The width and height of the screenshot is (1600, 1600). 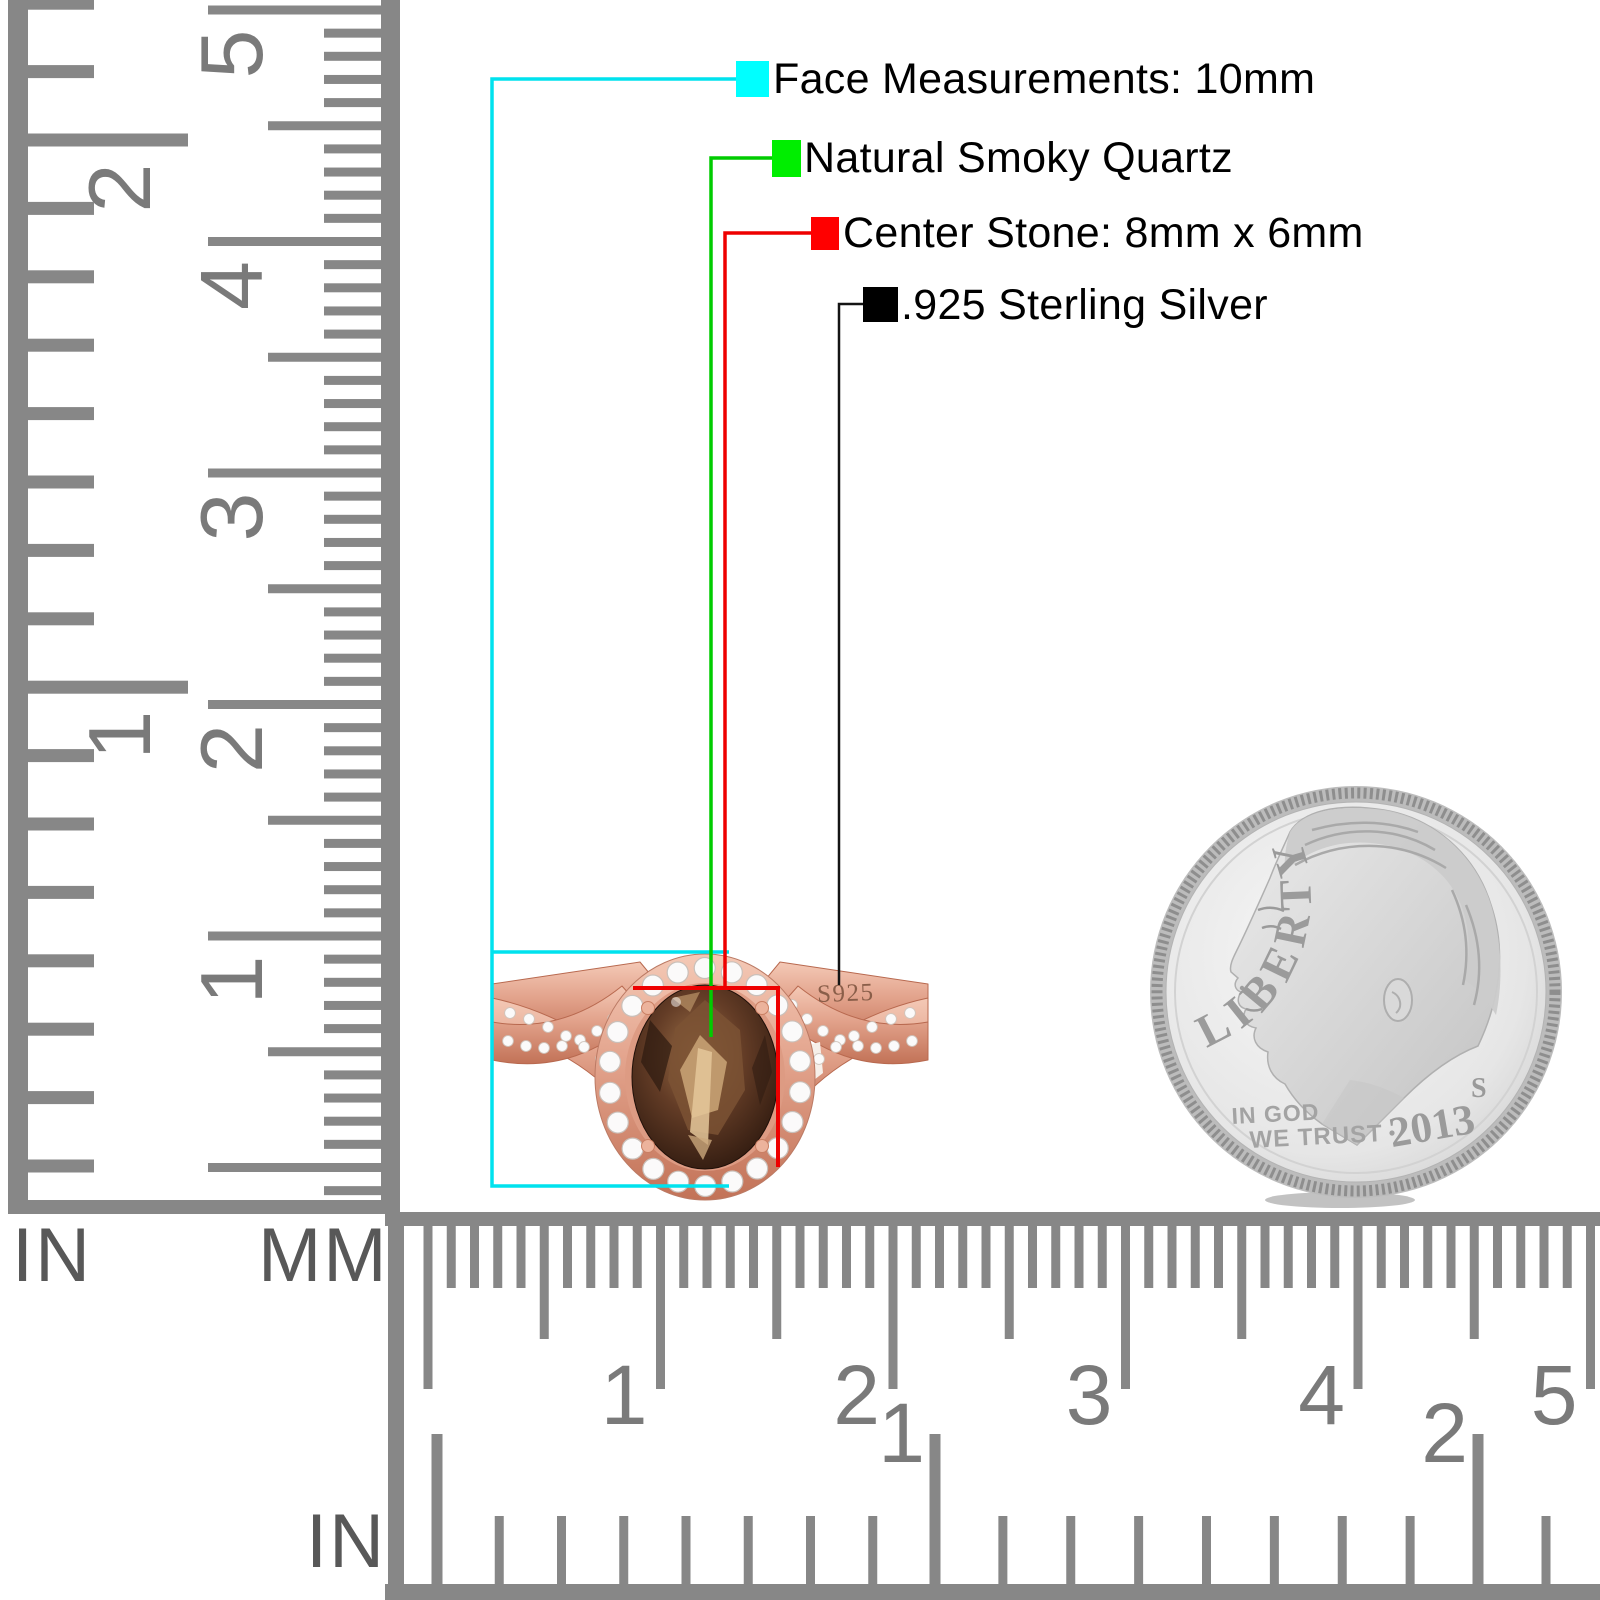 I want to click on quartz-swatch, so click(x=786, y=158).